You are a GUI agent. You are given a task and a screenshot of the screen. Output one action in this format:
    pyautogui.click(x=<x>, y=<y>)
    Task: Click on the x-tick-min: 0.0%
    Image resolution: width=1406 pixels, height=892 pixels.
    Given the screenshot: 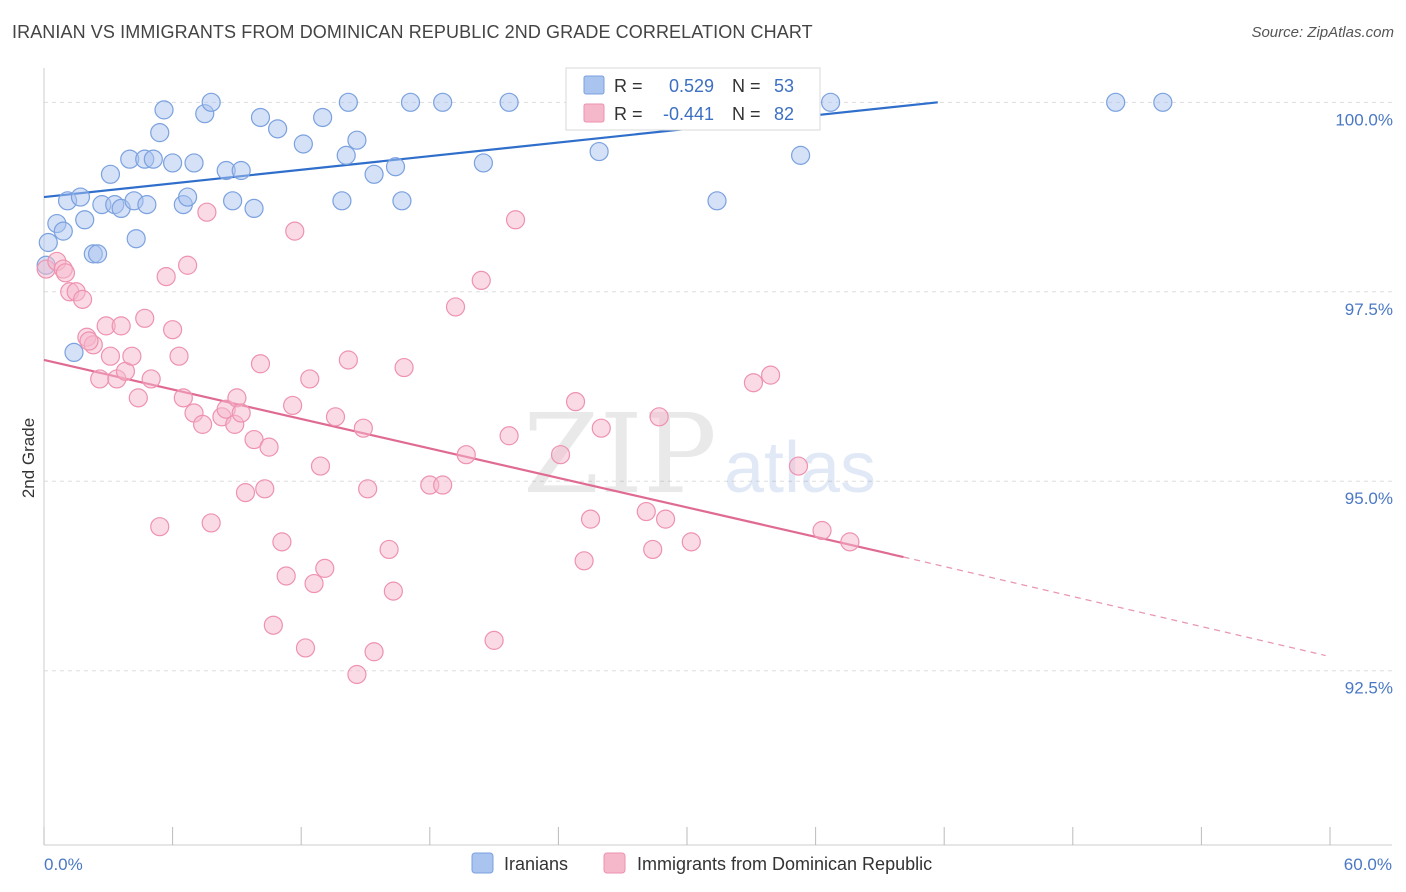 What is the action you would take?
    pyautogui.click(x=63, y=864)
    